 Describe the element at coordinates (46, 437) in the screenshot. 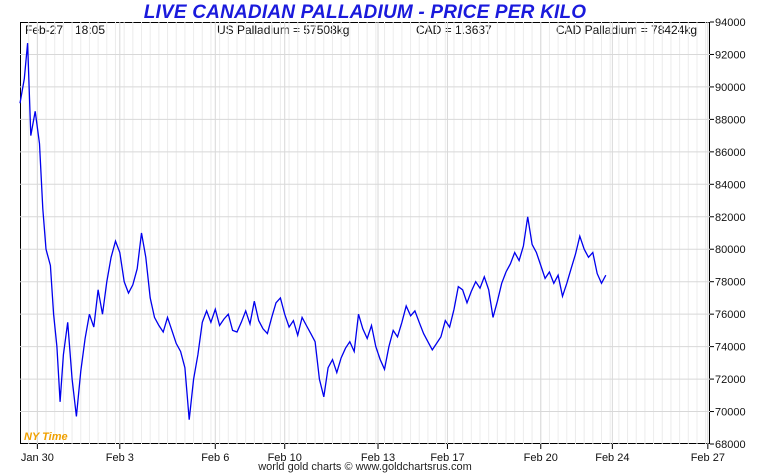

I see `timezone-label: NY Time` at that location.